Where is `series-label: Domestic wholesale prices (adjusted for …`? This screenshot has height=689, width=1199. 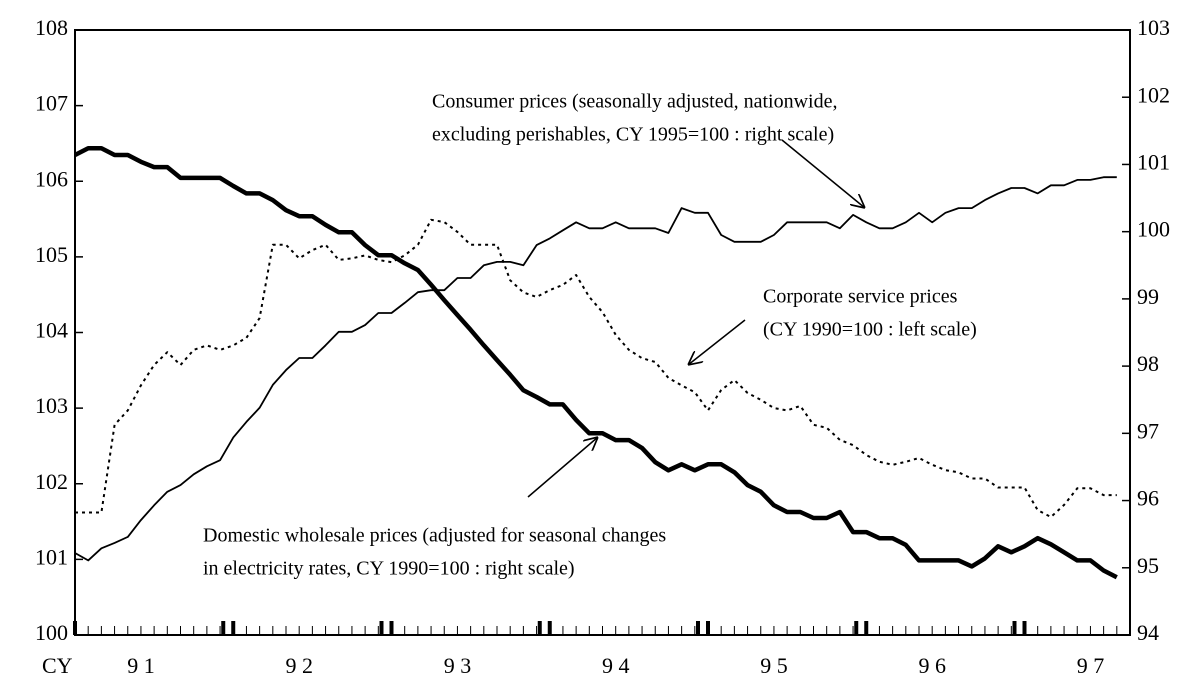
series-label: Domestic wholesale prices (adjusted for … is located at coordinates (434, 536).